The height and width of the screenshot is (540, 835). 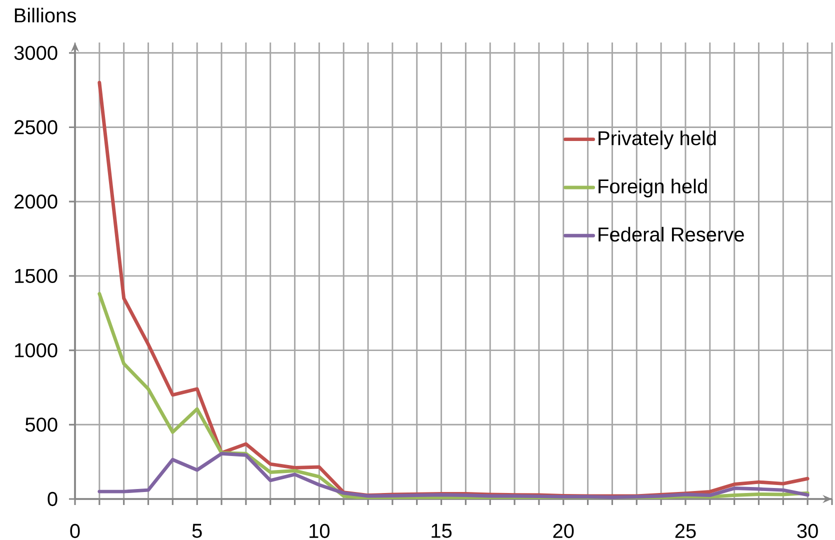 I want to click on x-tick-label: 5, so click(x=197, y=531).